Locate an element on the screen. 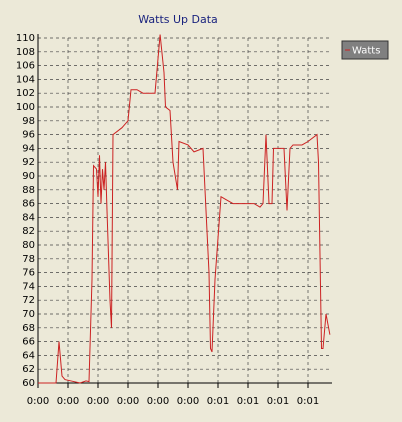 Image resolution: width=402 pixels, height=422 pixels. y-tick-label: 94 is located at coordinates (28, 148).